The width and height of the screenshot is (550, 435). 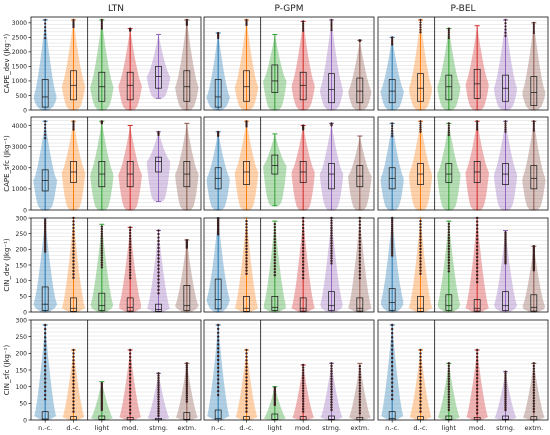 I want to click on y-tick-label: 250, so click(x=22, y=337).